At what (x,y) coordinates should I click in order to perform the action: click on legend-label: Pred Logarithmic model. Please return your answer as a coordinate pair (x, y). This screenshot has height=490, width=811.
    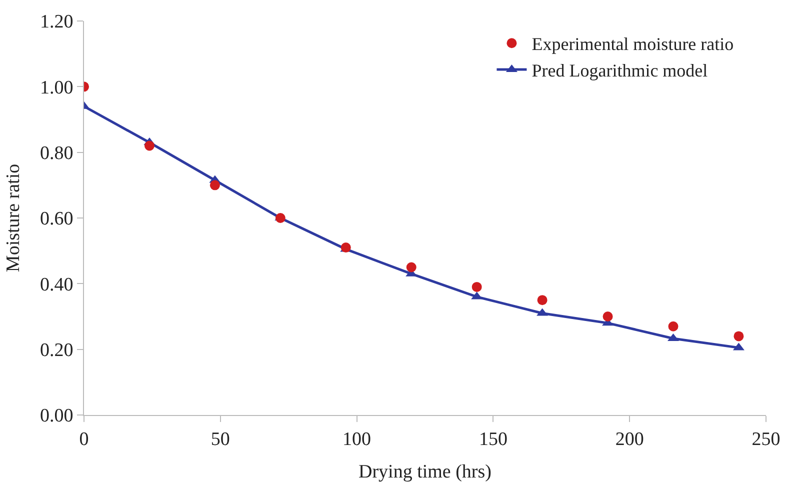
    Looking at the image, I should click on (620, 70).